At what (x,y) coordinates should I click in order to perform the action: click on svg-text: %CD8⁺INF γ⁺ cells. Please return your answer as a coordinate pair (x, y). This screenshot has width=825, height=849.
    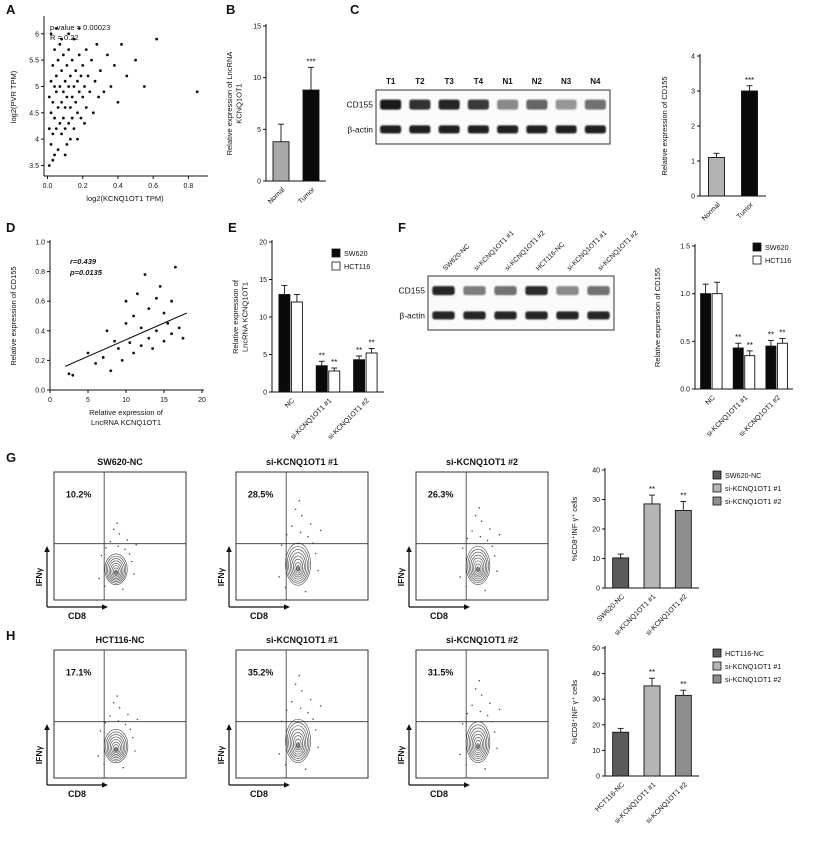
    Looking at the image, I should click on (574, 711).